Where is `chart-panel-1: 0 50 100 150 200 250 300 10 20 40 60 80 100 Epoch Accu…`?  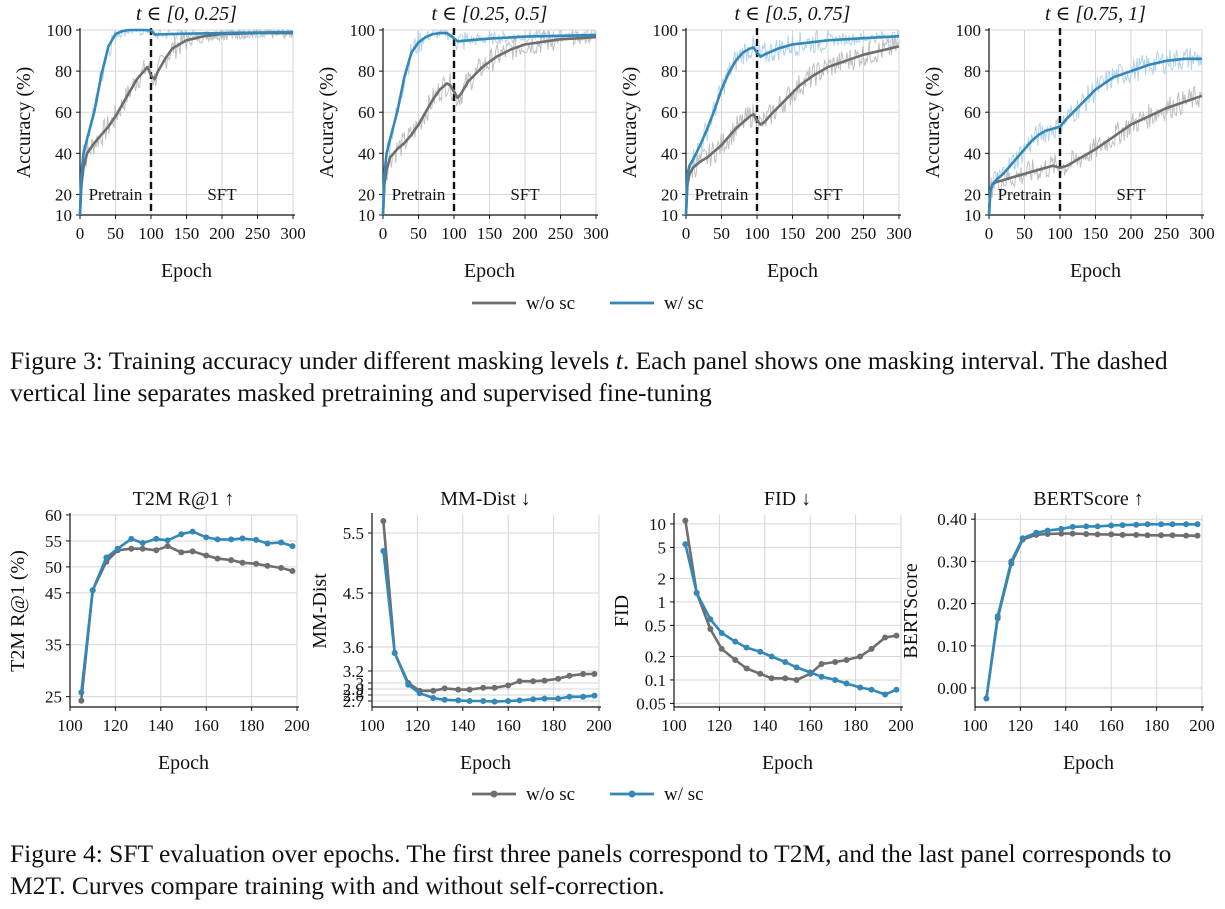
chart-panel-1: 0 50 100 150 200 250 300 10 20 40 60 80 100 Epoch Accu… is located at coordinates (159, 142).